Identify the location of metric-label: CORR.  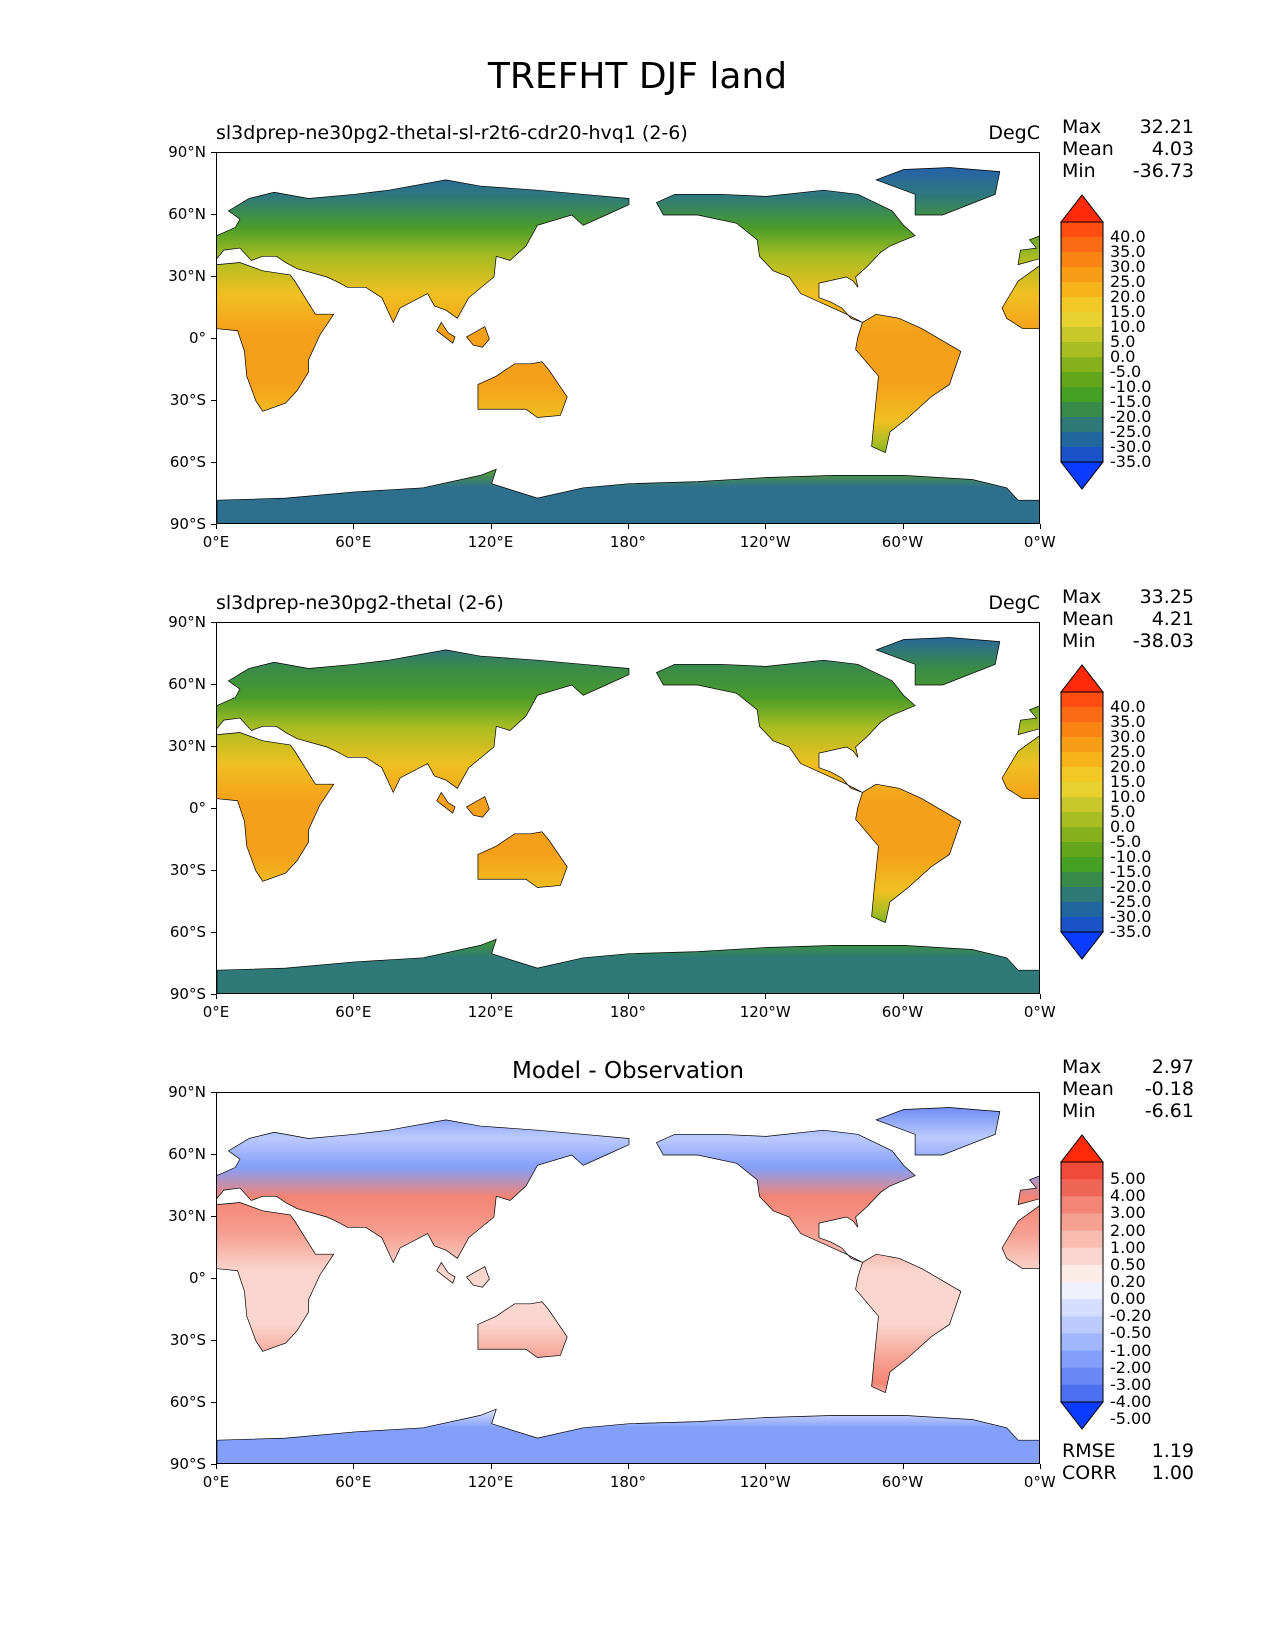
(1089, 1473).